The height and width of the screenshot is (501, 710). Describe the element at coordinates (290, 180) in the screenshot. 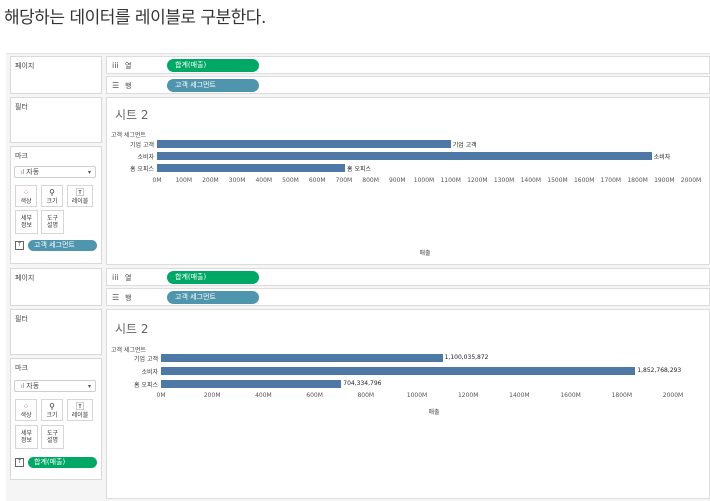

I see `x-tick-label: 500M` at that location.